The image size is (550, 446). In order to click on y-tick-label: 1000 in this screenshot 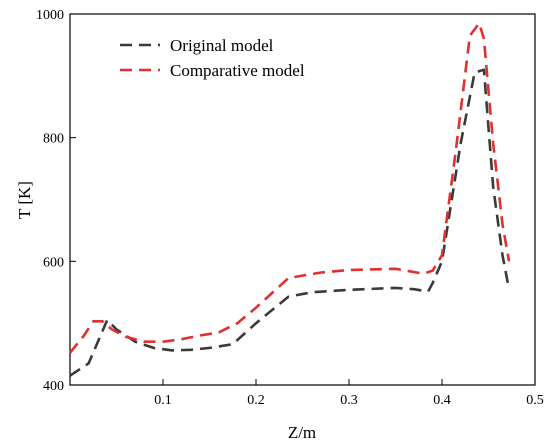, I will do `click(50, 15)`.